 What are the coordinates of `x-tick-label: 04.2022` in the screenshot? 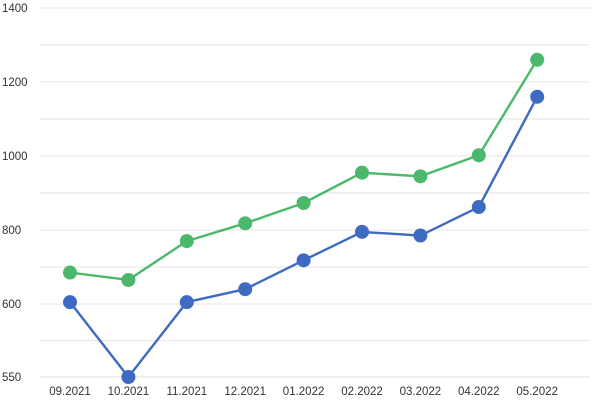 It's located at (479, 392).